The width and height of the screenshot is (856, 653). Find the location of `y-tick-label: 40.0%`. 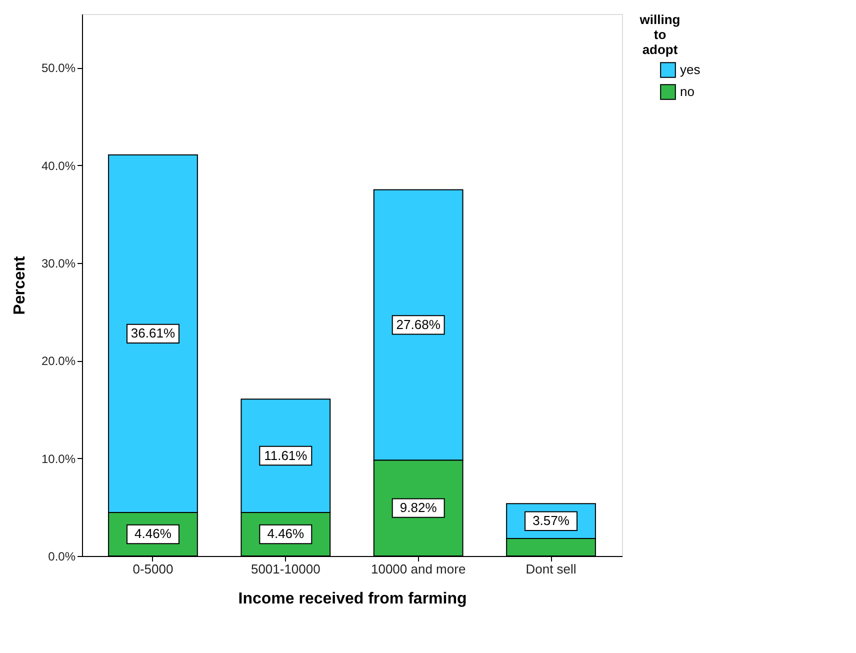

y-tick-label: 40.0% is located at coordinates (58, 165).